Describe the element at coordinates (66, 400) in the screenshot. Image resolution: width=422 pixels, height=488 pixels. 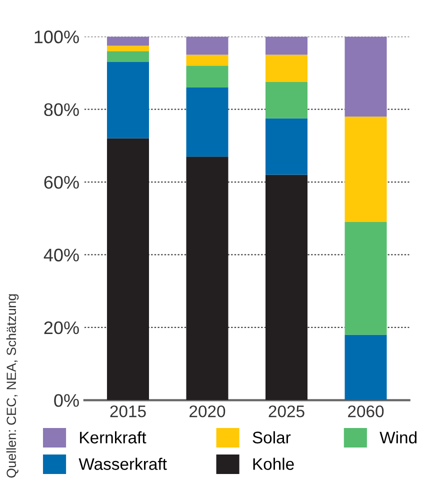
I see `y-tick-label: 0%` at that location.